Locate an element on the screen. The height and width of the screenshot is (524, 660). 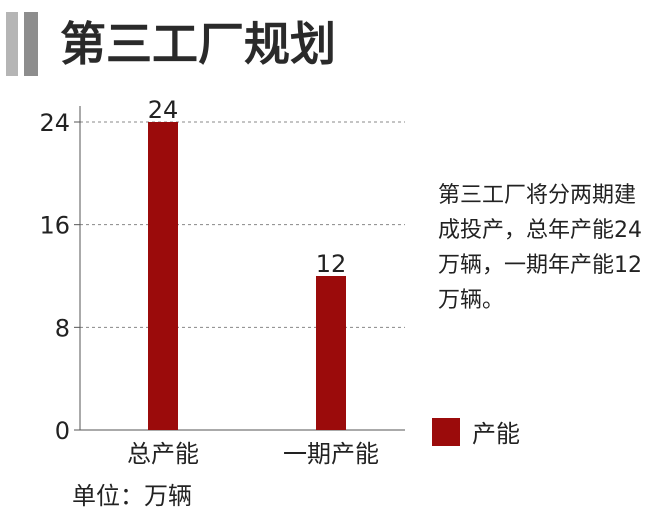
y-tick-label-8: 8 is located at coordinates (62, 328).